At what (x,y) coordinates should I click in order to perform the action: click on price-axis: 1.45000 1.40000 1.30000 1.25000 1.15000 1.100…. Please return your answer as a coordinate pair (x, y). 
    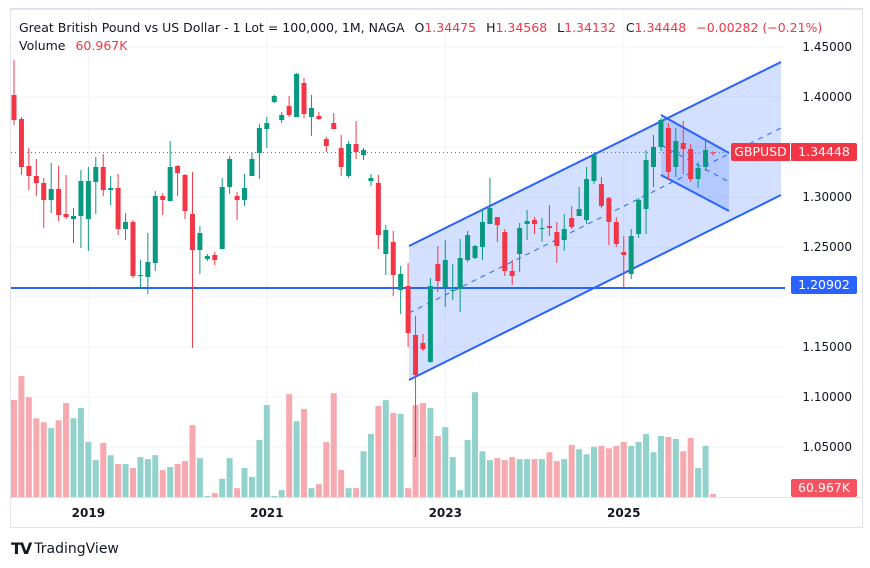
    Looking at the image, I should click on (827, 247).